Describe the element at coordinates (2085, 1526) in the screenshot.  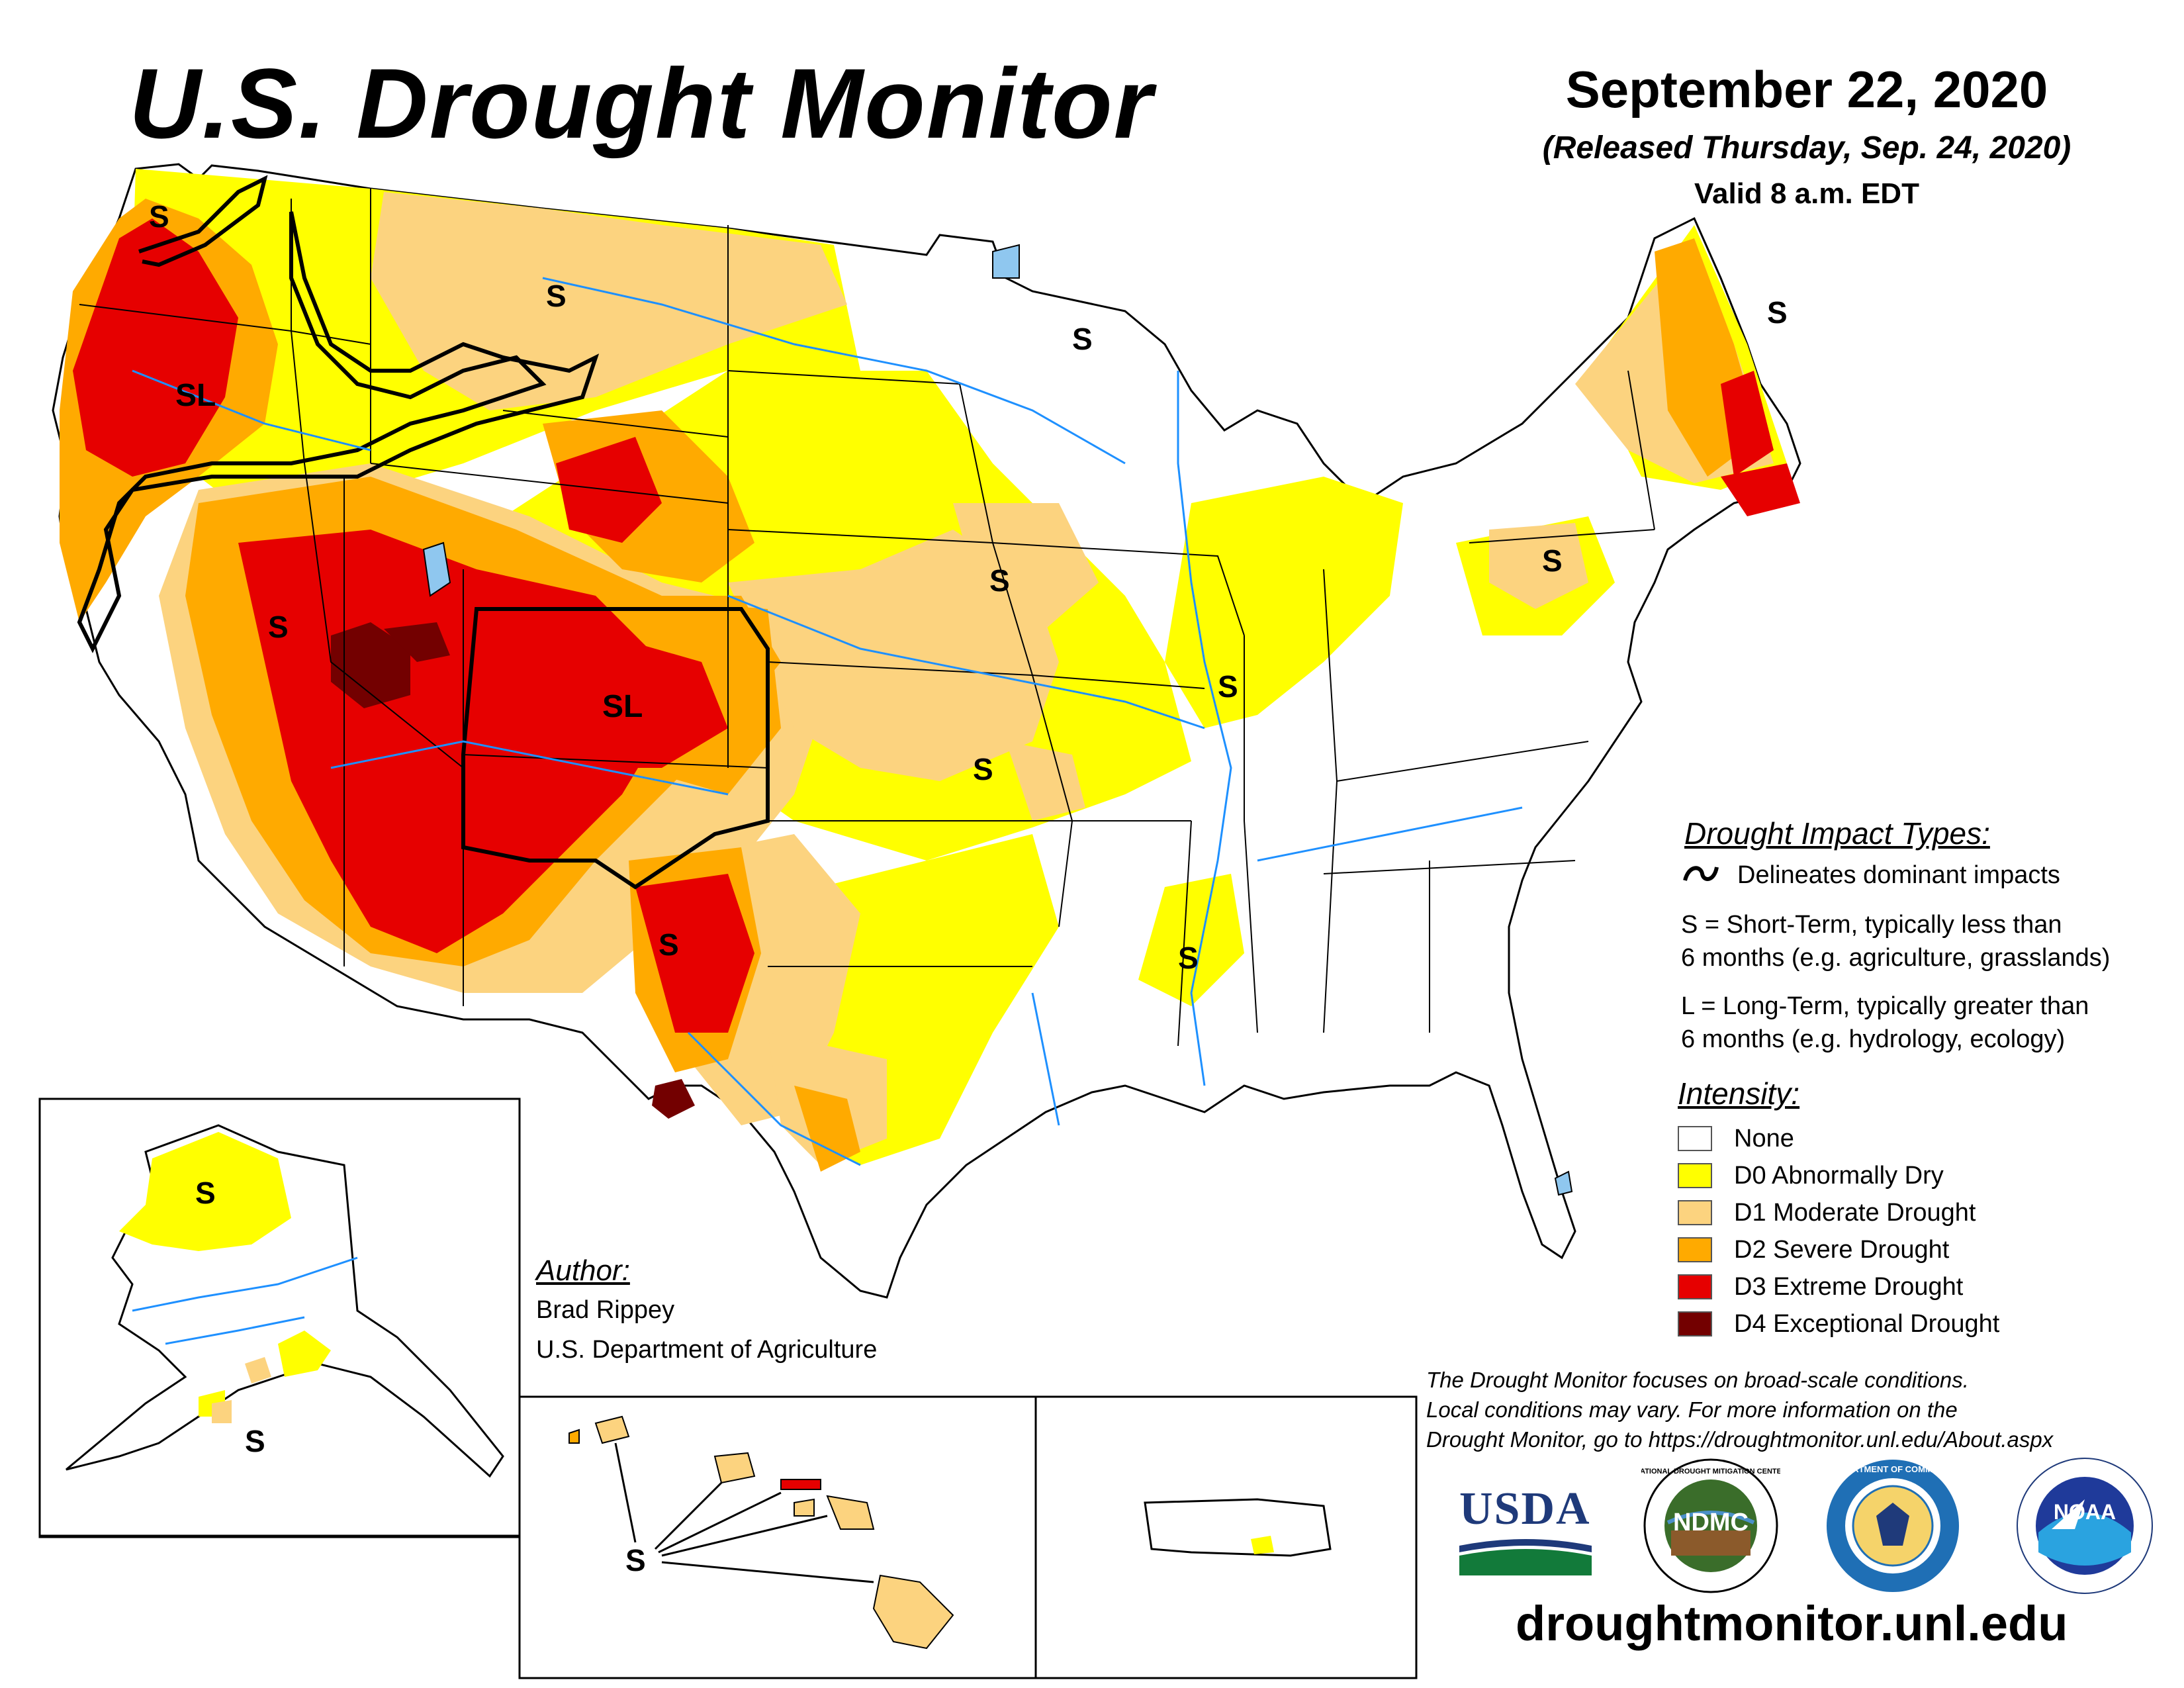
I see `noaa-logo: NOAA` at that location.